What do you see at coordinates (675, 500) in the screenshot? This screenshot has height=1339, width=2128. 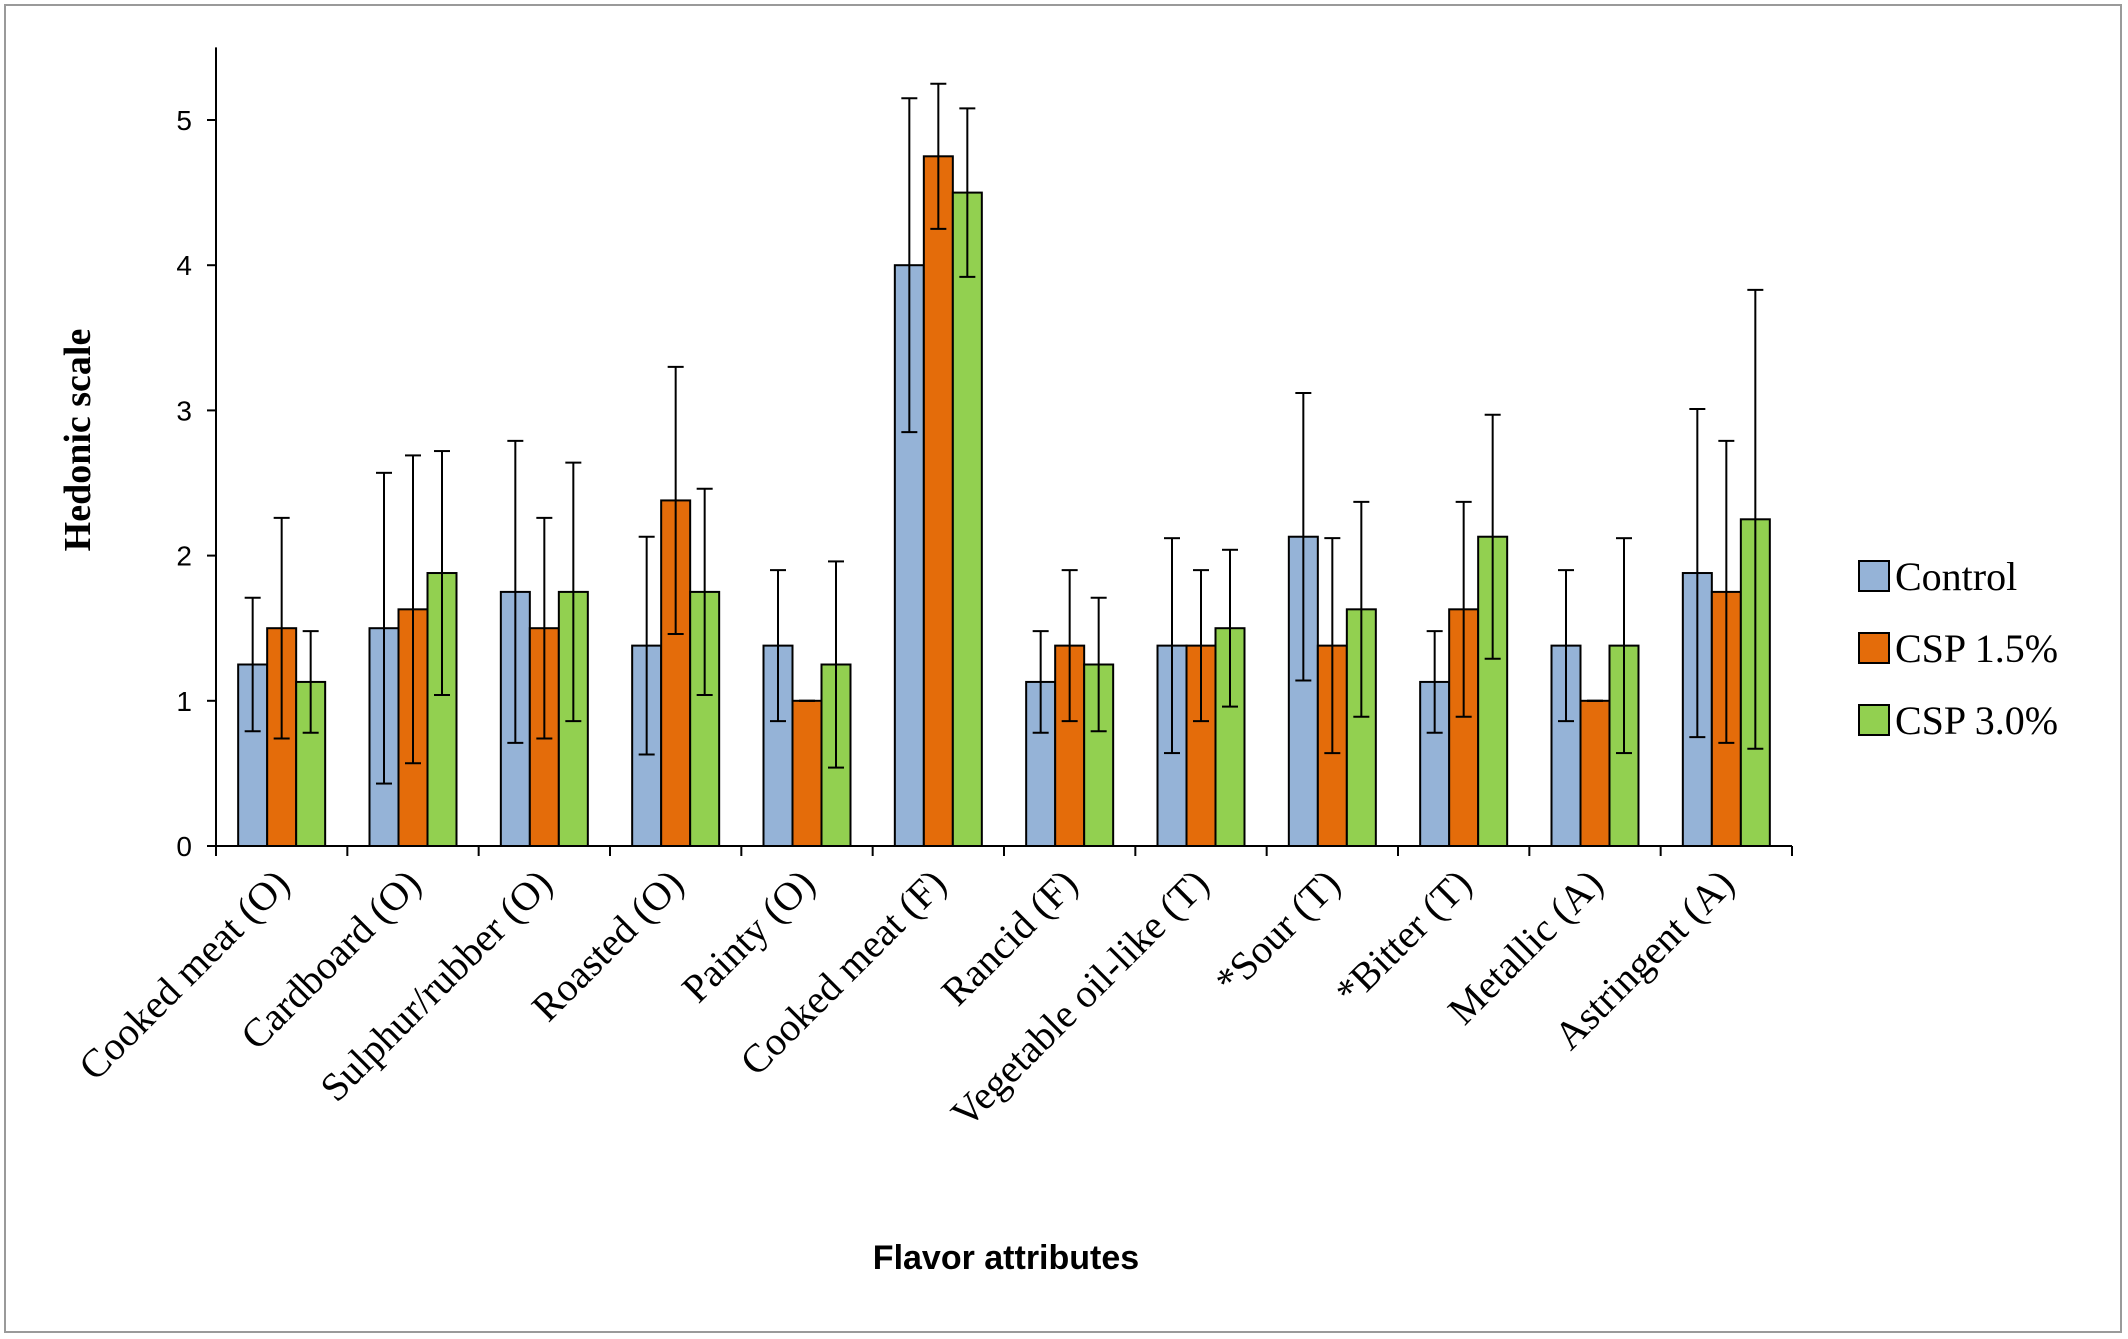 I see `error-bar-csp-1-5-roasted-o` at bounding box center [675, 500].